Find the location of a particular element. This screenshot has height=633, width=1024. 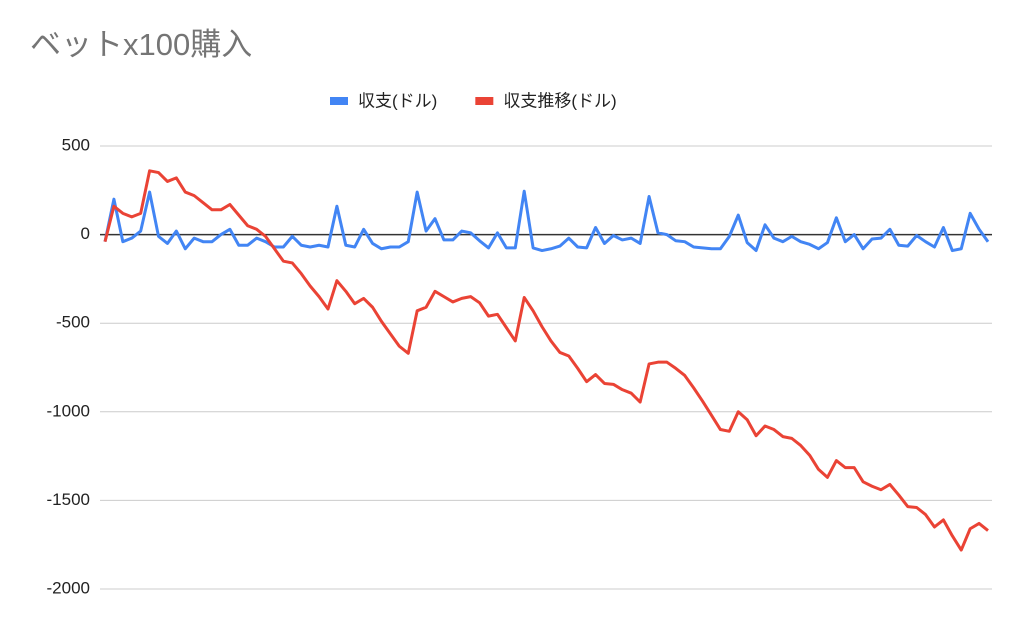

chart-title: ベットx100購入 is located at coordinates (141, 44).